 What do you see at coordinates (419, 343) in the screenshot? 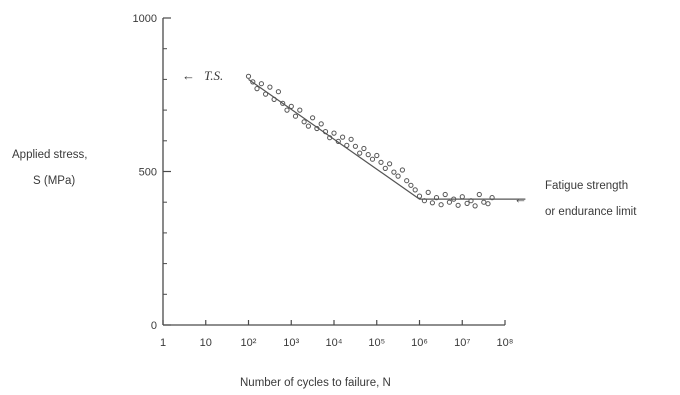
I see `x-tick-label: 10⁶` at bounding box center [419, 343].